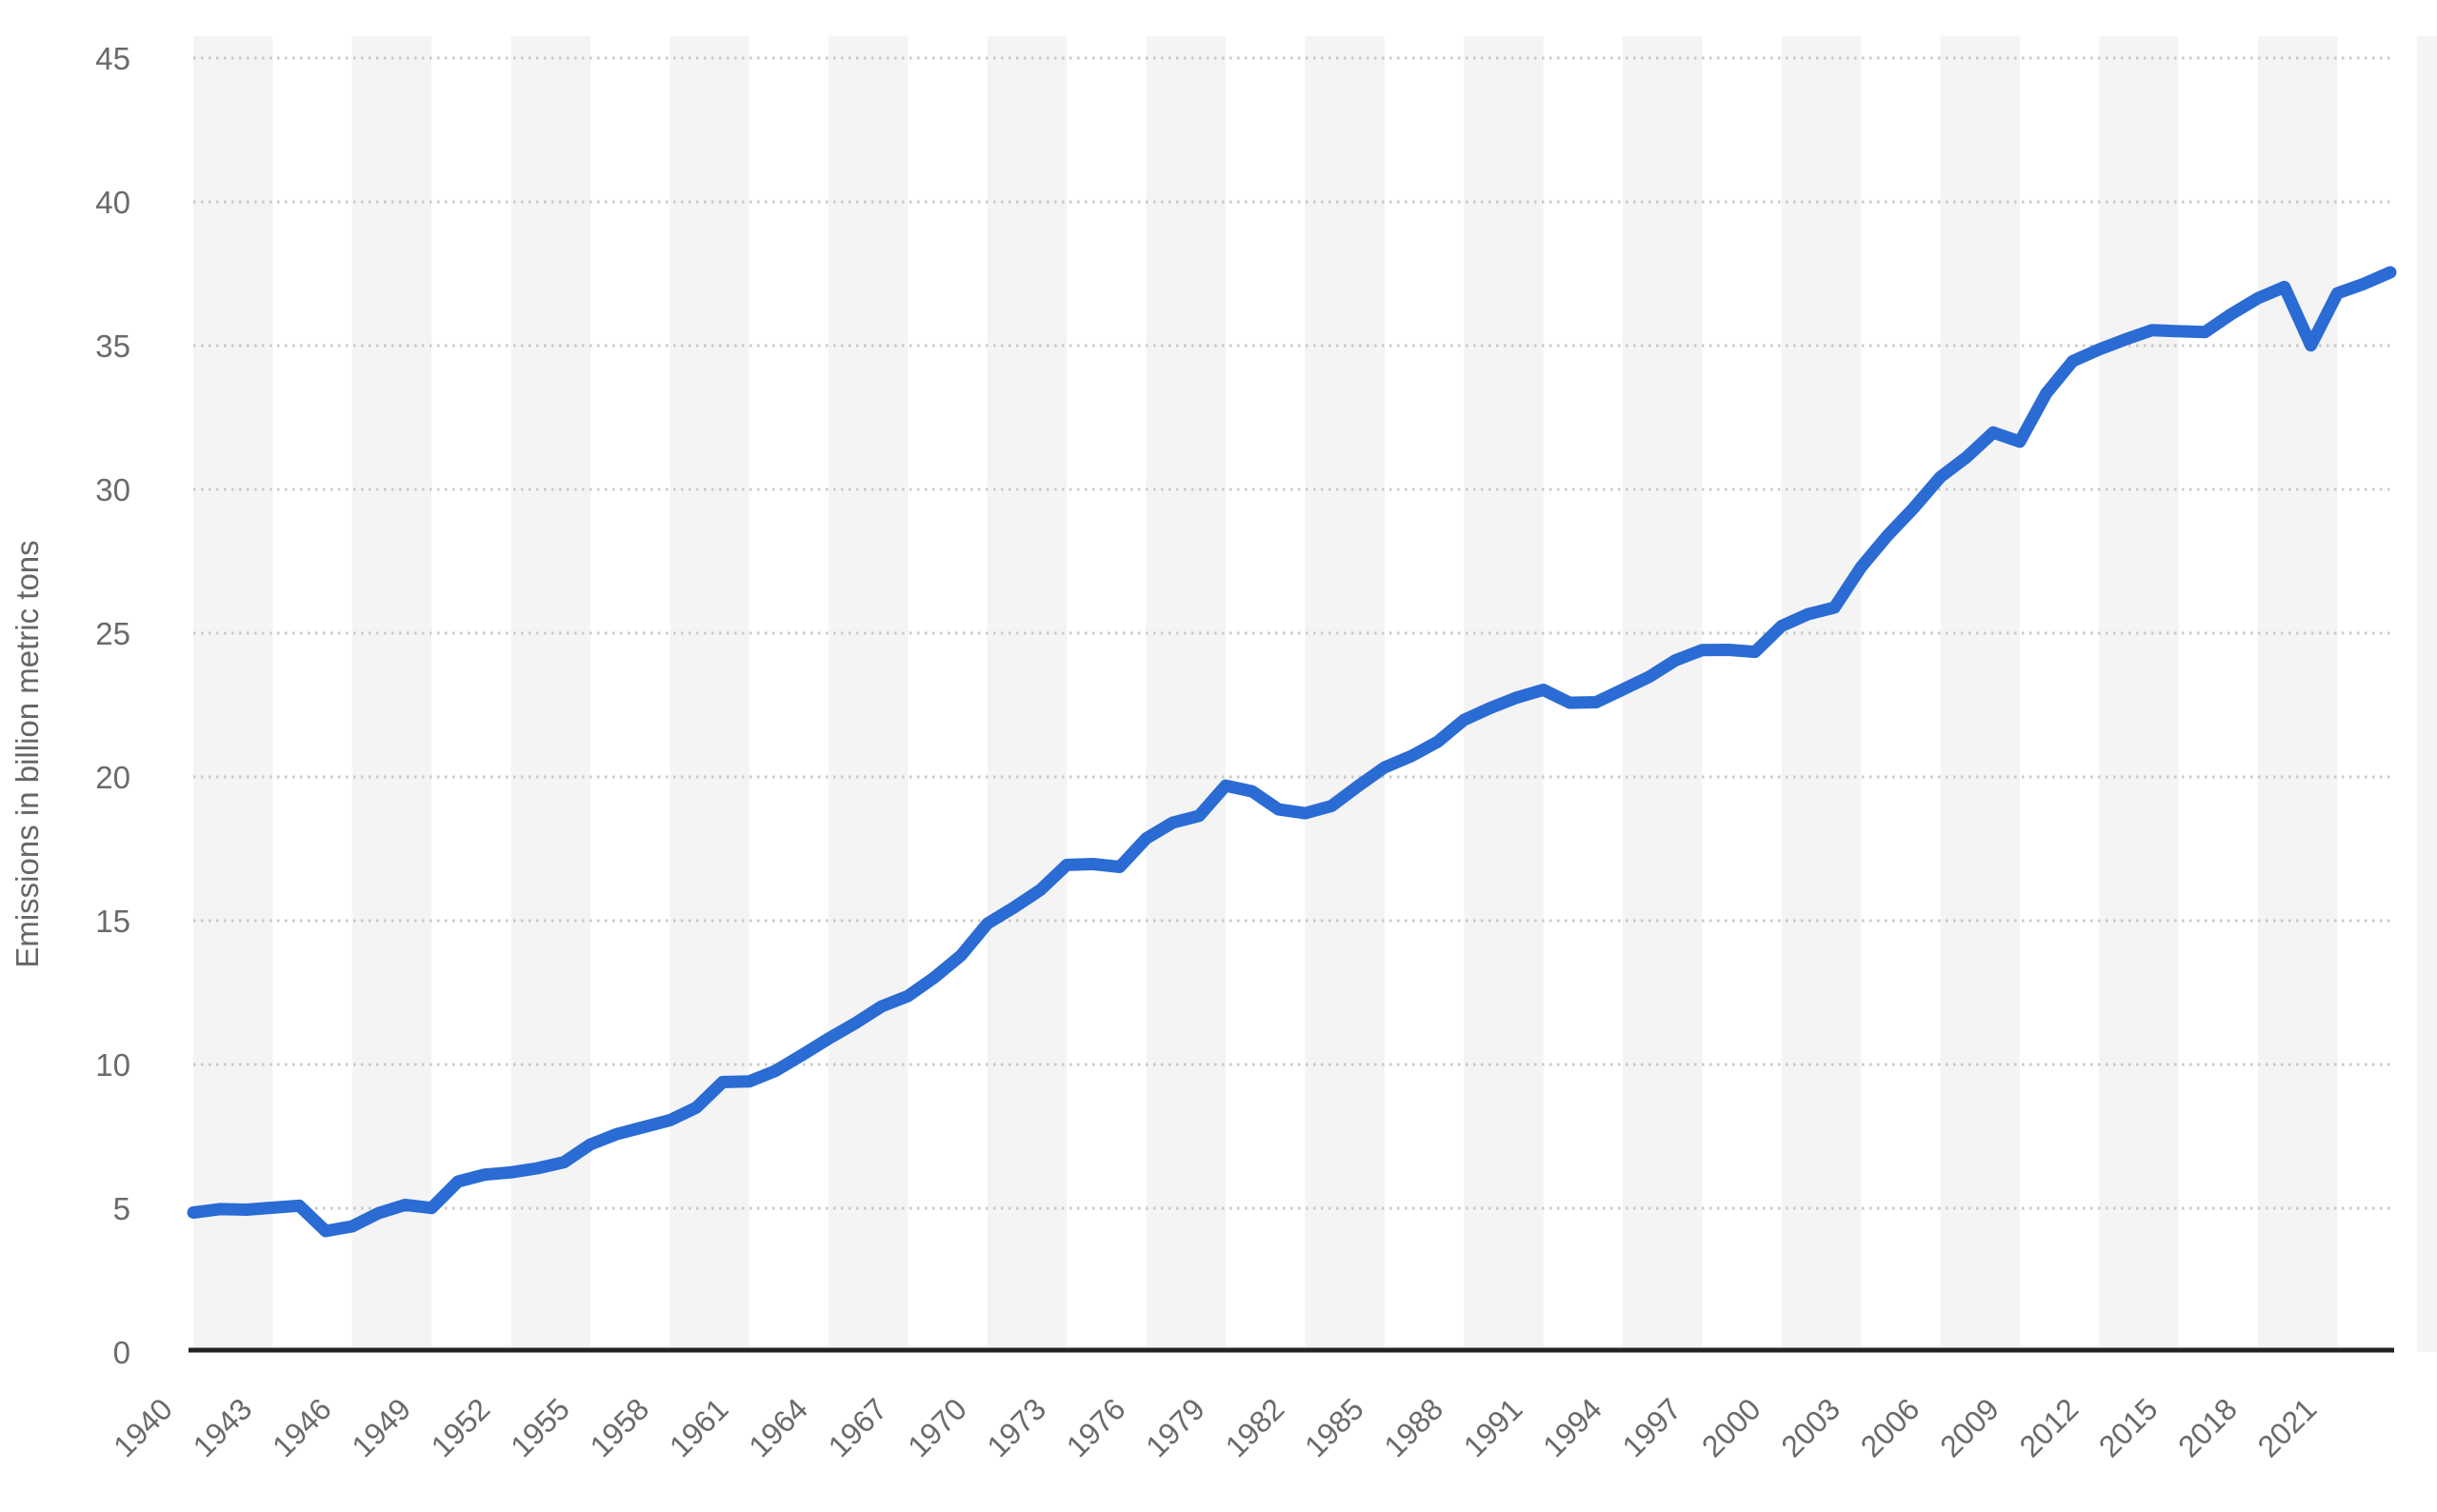 Image resolution: width=2437 pixels, height=1512 pixels. What do you see at coordinates (112, 921) in the screenshot?
I see `y-tick-label: 15` at bounding box center [112, 921].